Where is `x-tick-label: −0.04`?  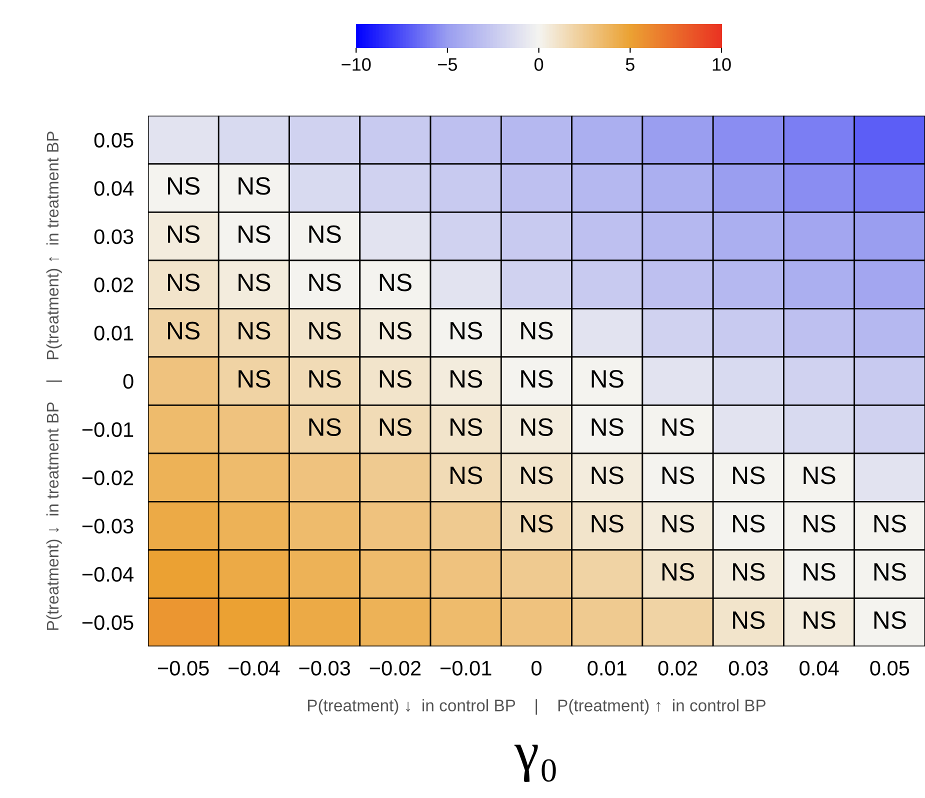 x-tick-label: −0.04 is located at coordinates (254, 668).